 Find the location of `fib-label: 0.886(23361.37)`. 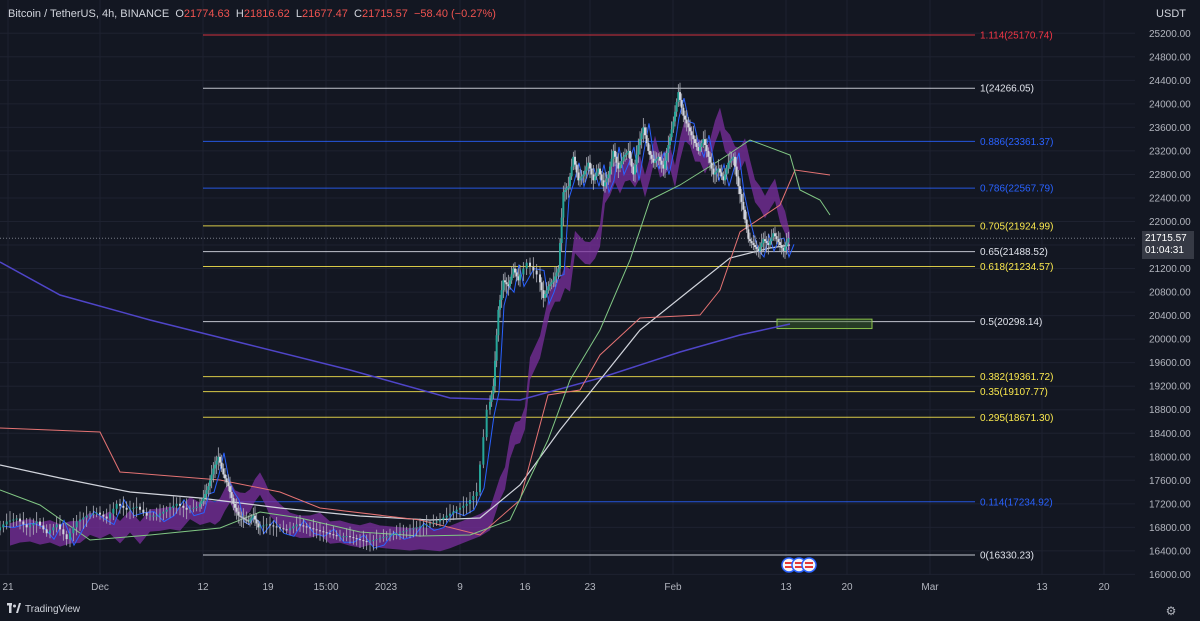

fib-label: 0.886(23361.37) is located at coordinates (1016, 142).